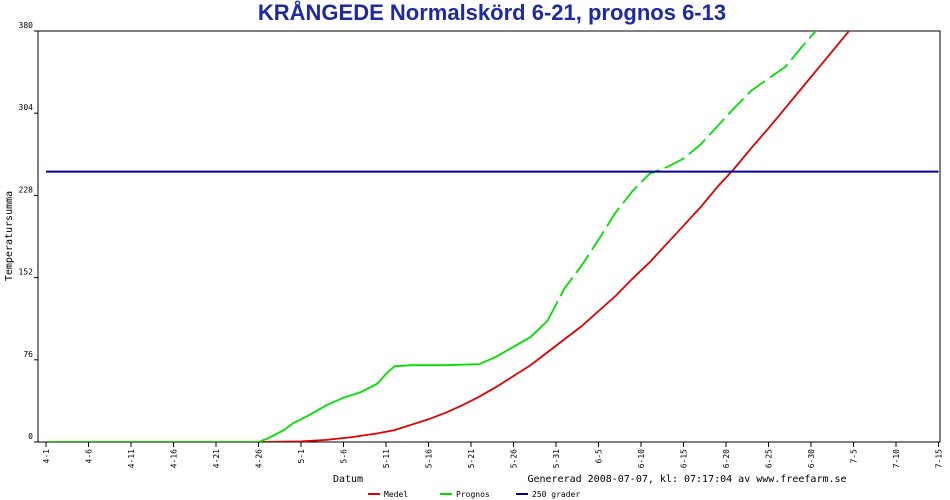 The width and height of the screenshot is (950, 500). Describe the element at coordinates (30, 436) in the screenshot. I see `y-tick-label: 0` at that location.